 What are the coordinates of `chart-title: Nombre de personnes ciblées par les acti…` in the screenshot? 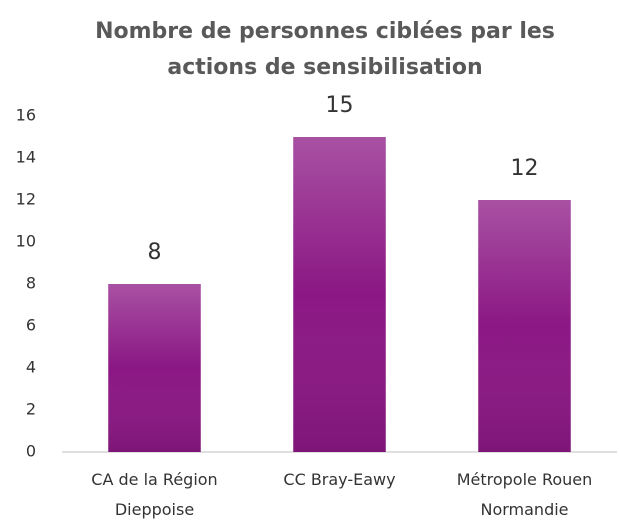 It's located at (325, 49).